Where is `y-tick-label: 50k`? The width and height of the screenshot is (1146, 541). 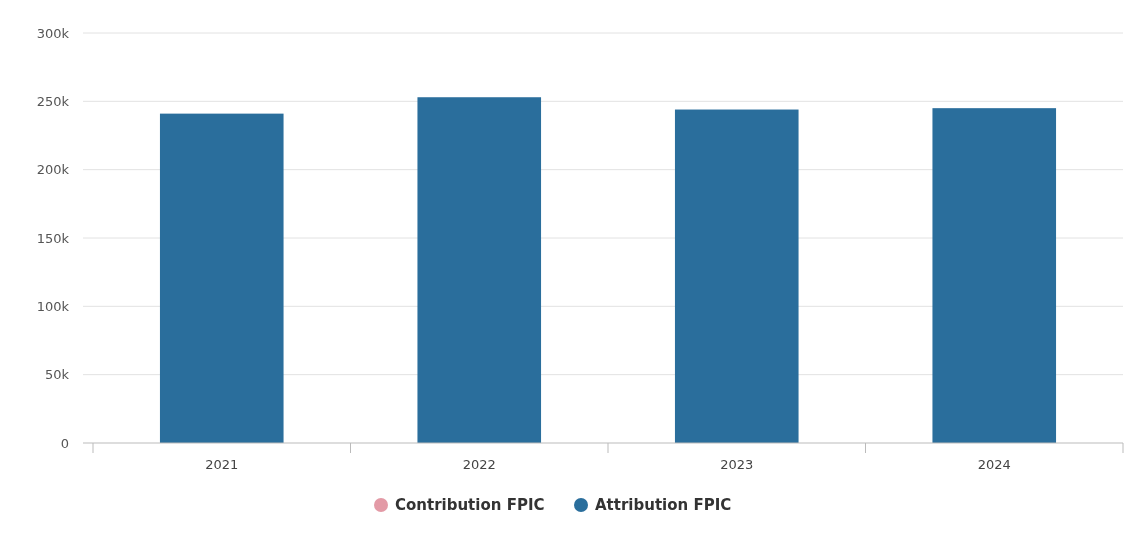 y-tick-label: 50k is located at coordinates (57, 375).